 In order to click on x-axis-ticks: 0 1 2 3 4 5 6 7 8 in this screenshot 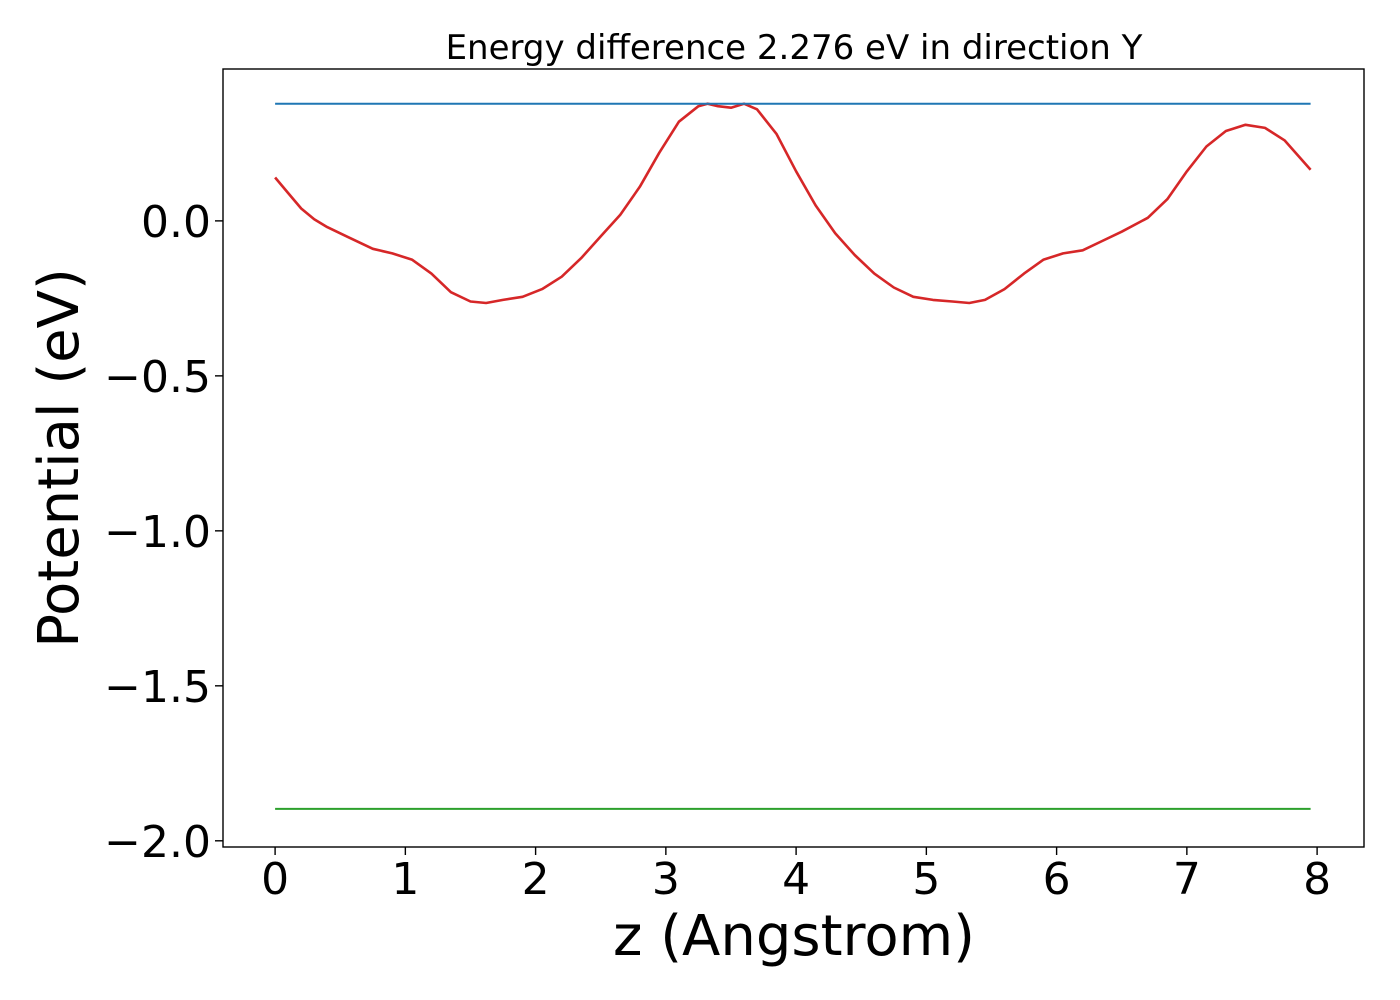, I will do `click(796, 876)`.